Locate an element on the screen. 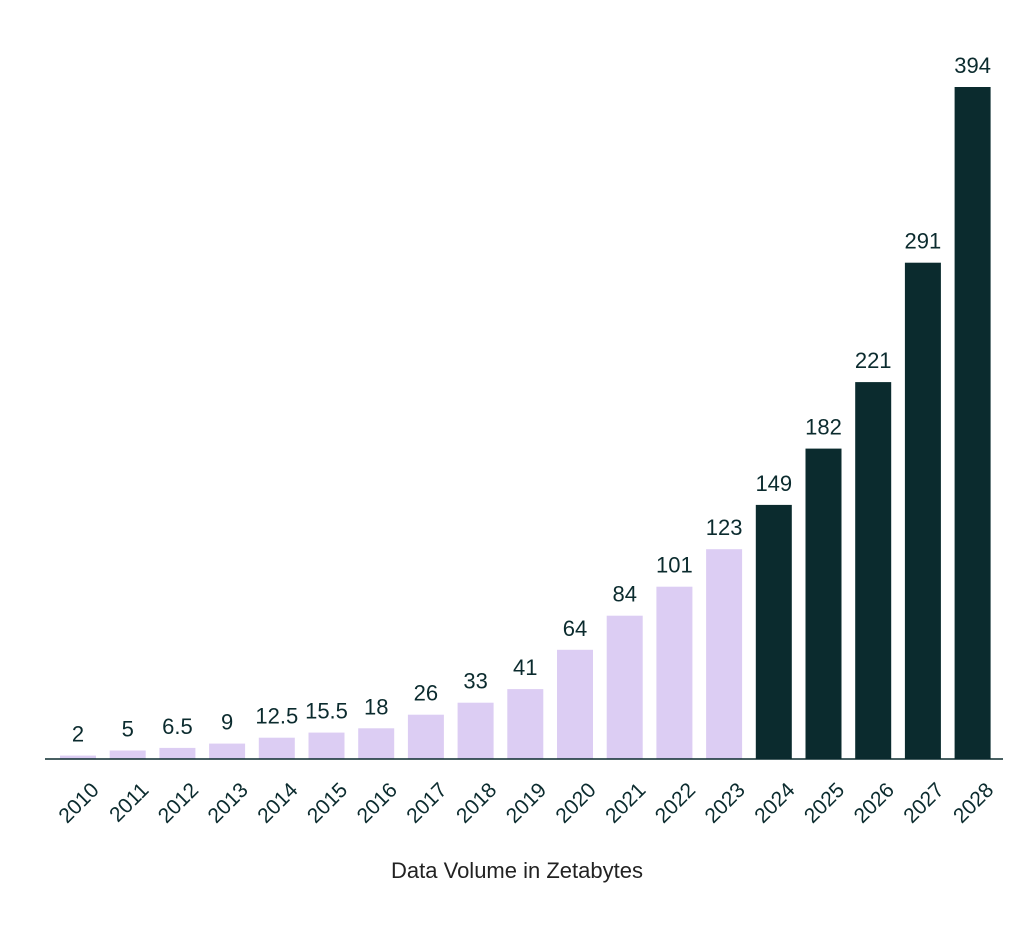 Image resolution: width=1034 pixels, height=930 pixels. value-label-2026: 221 is located at coordinates (873, 360).